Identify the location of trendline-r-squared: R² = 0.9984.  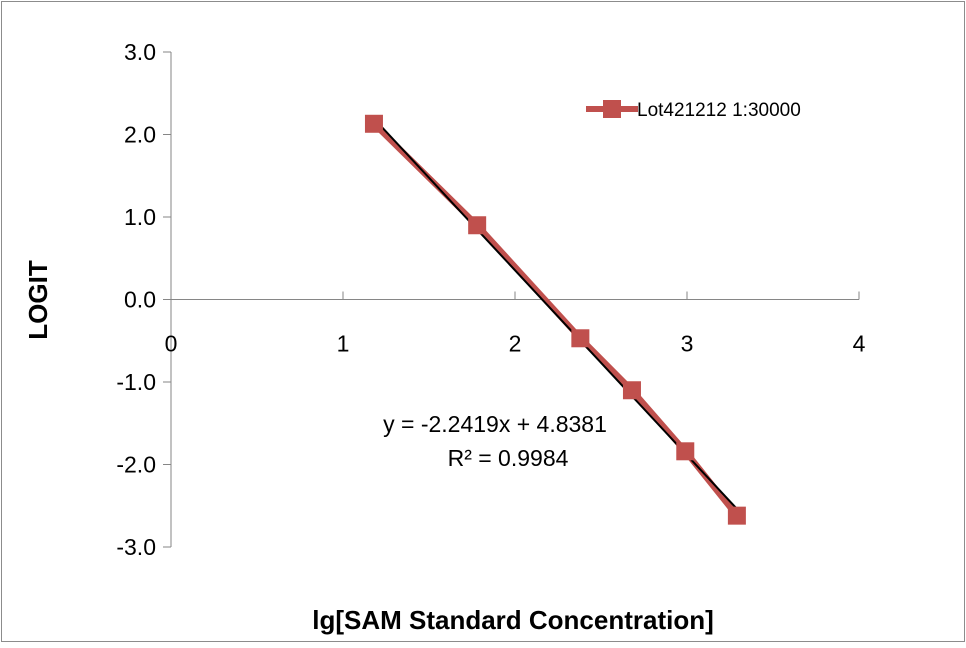
(508, 458).